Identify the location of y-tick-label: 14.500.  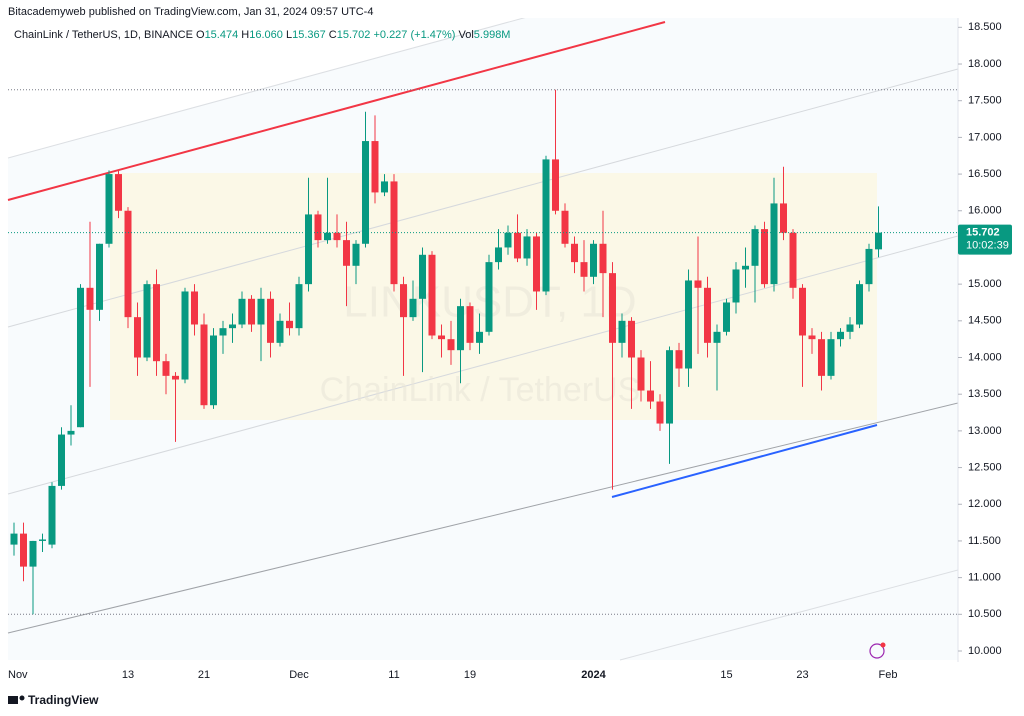
(985, 321).